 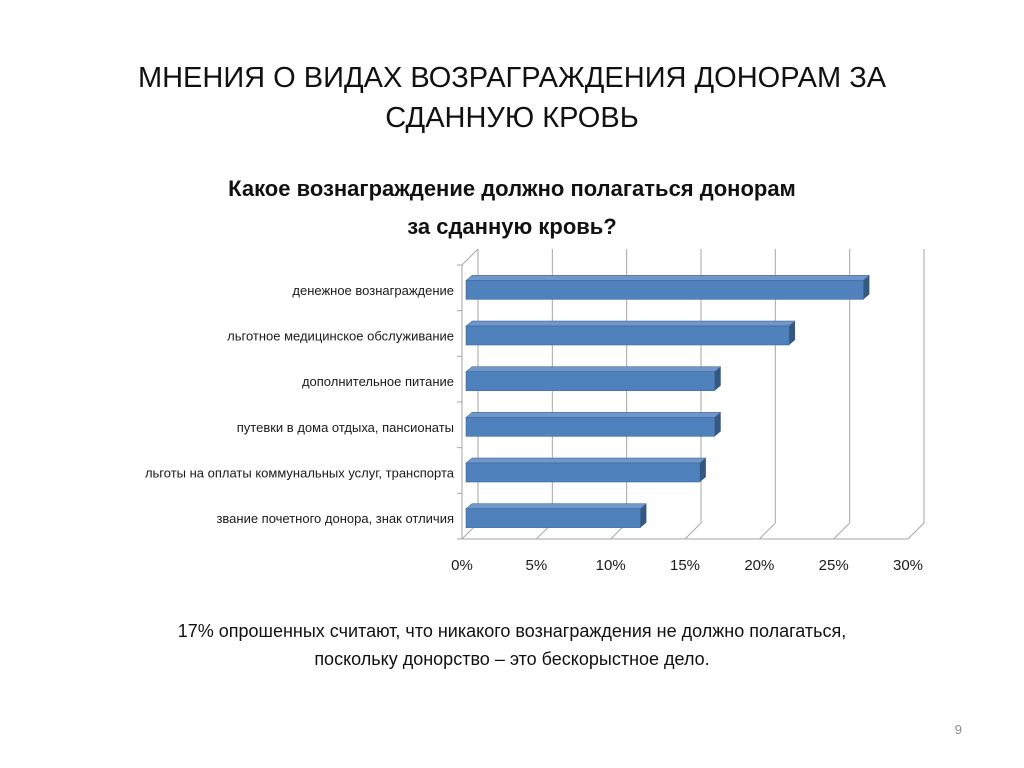 I want to click on x-tick-label: 25%, so click(x=834, y=565).